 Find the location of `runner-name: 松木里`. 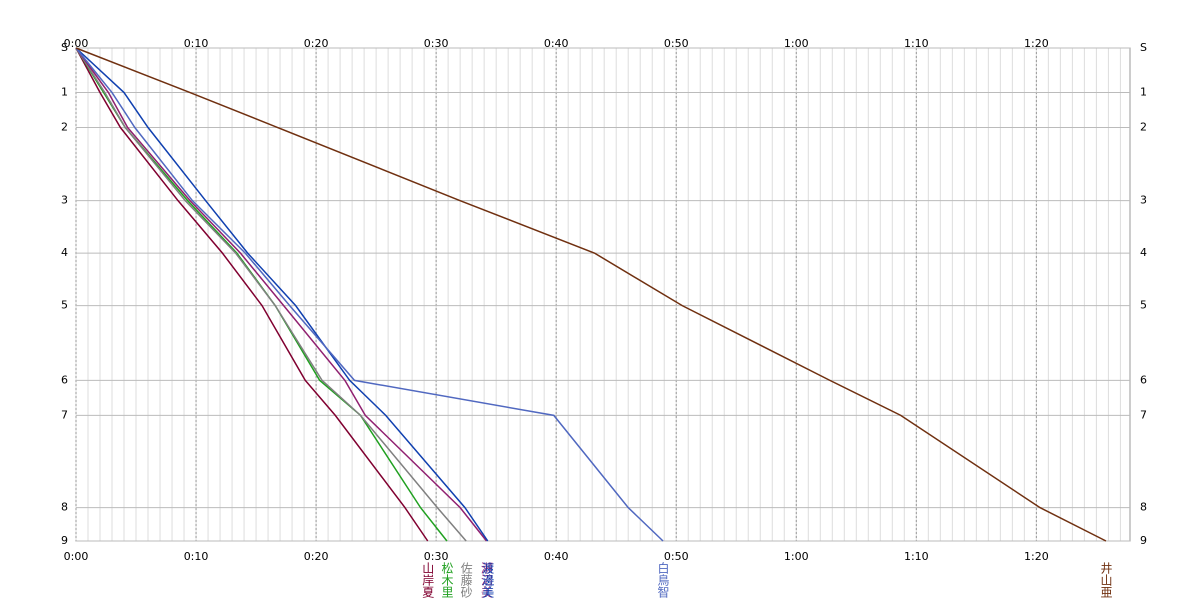

runner-name: 松木里 is located at coordinates (447, 580).